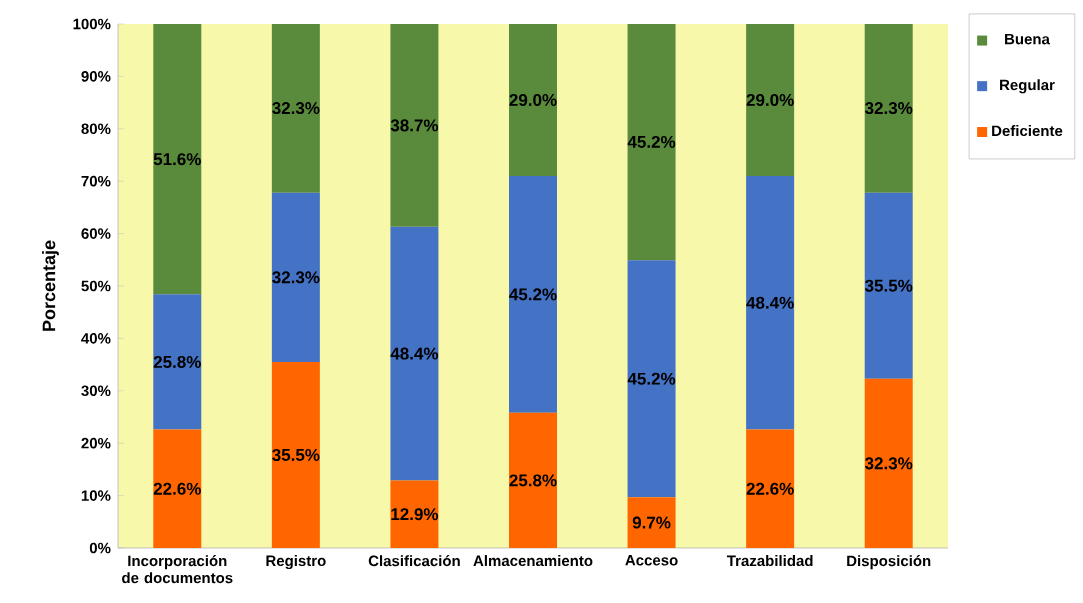 This screenshot has width=1083, height=603. Describe the element at coordinates (533, 561) in the screenshot. I see `x-tick-label: Almacenamiento` at that location.